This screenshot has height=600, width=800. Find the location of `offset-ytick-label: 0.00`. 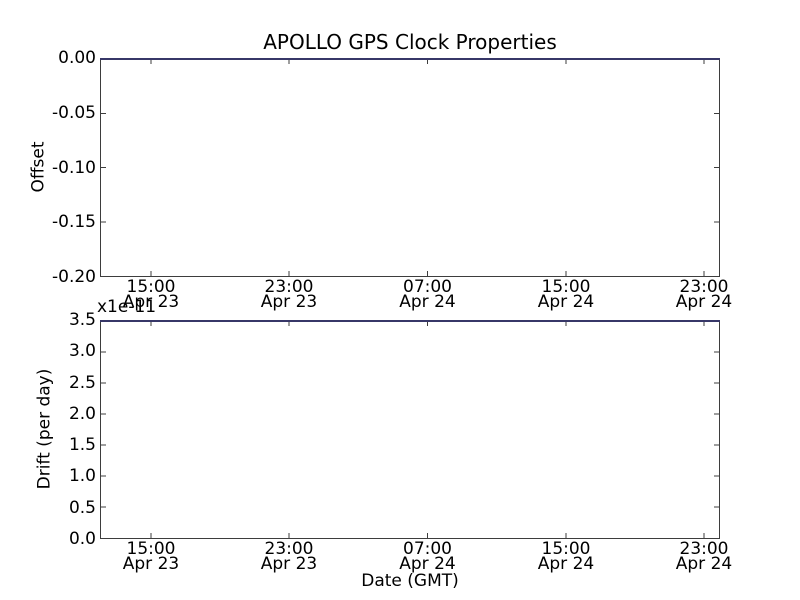

offset-ytick-label: 0.00 is located at coordinates (77, 58).